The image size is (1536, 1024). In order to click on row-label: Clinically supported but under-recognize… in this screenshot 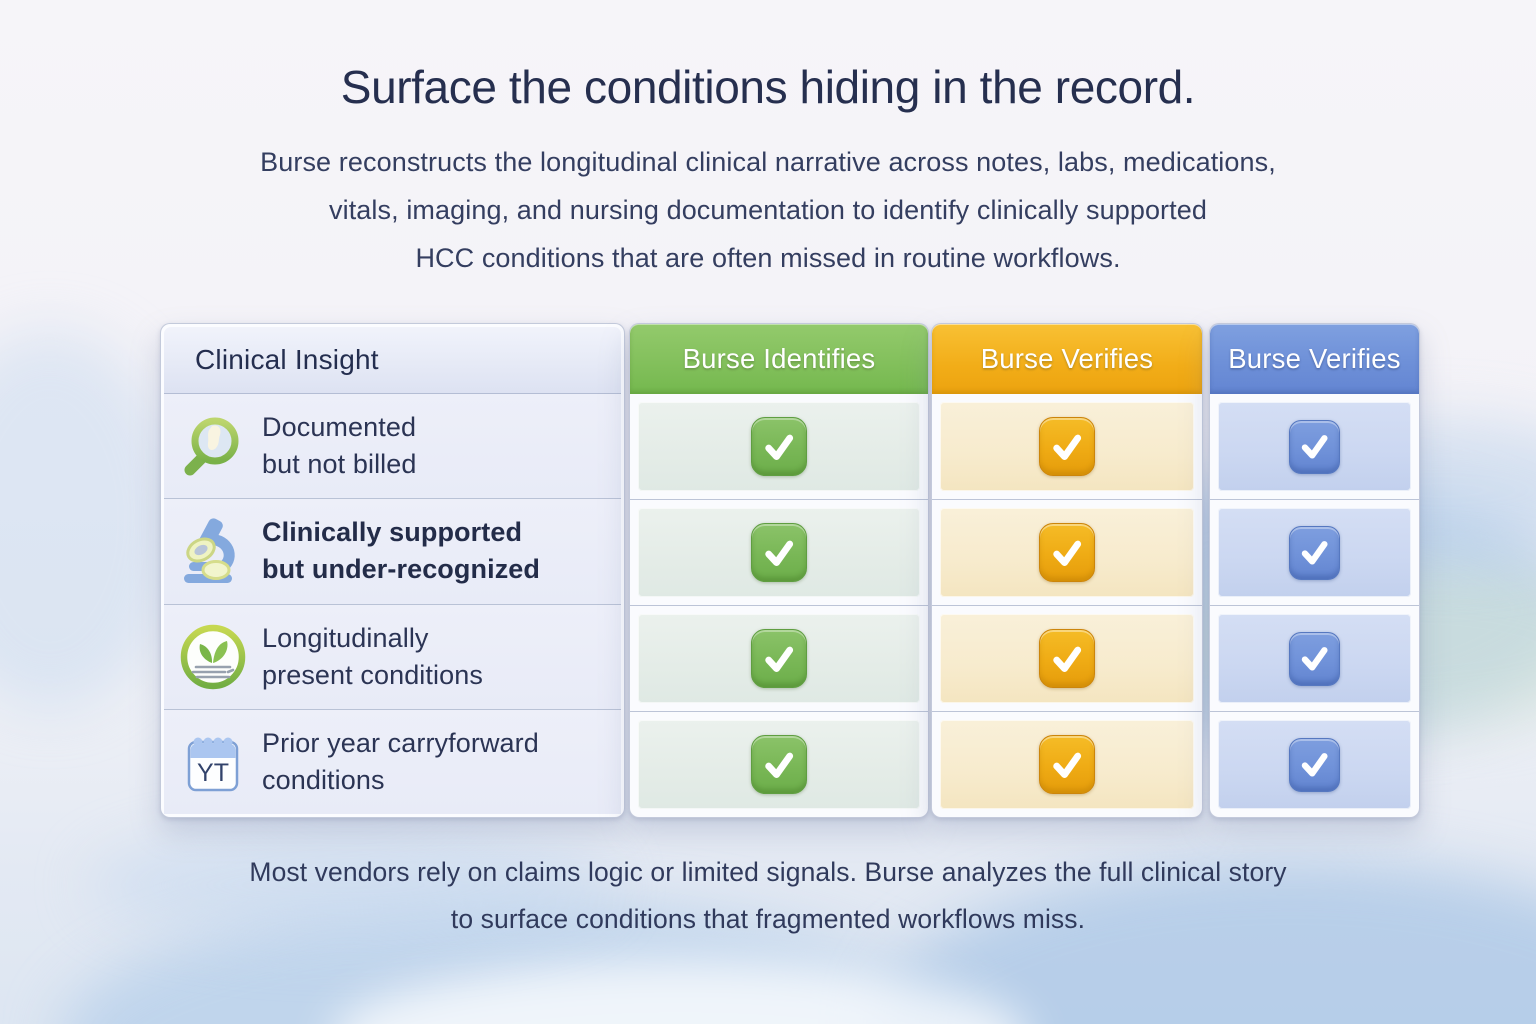, I will do `click(401, 551)`.